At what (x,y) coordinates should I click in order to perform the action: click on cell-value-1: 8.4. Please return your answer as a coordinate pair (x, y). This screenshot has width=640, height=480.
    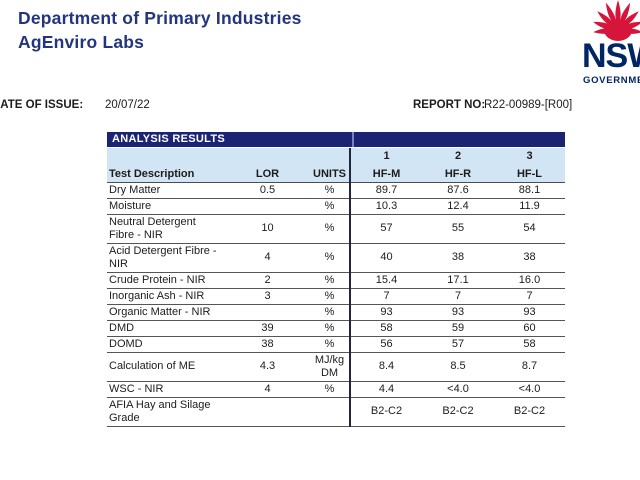
    Looking at the image, I should click on (385, 367).